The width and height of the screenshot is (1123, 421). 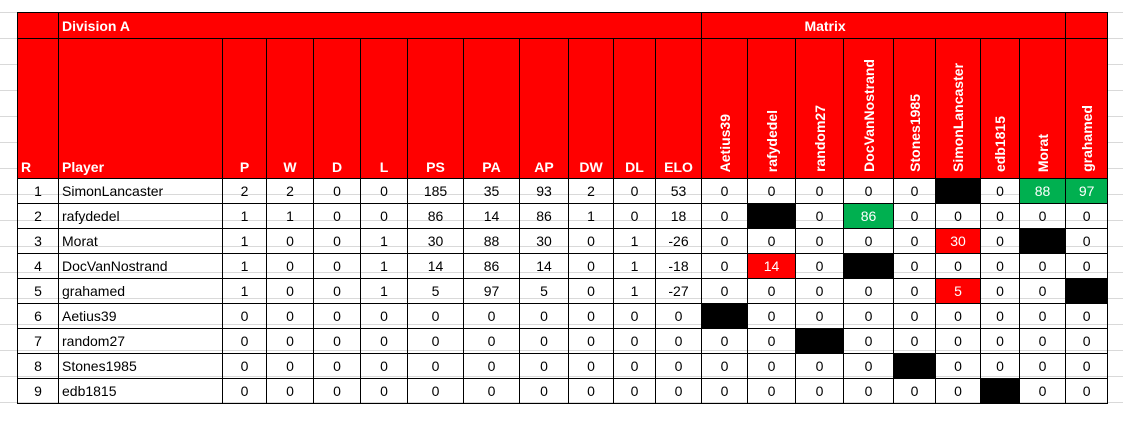 I want to click on column-header: R, so click(x=38, y=108).